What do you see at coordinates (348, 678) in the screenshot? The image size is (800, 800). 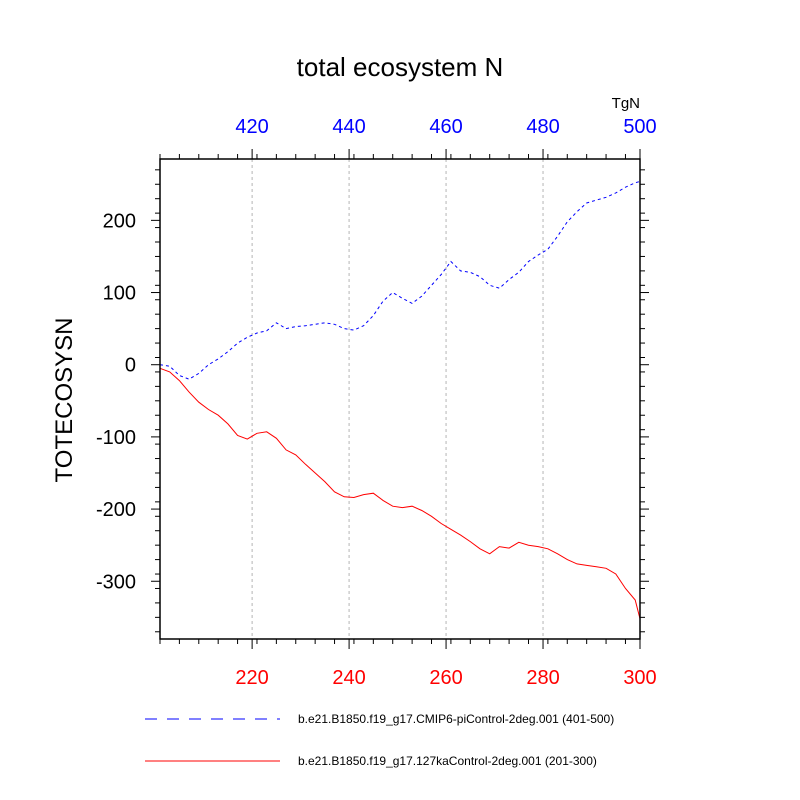 I see `x-bottom-tick-label: 240` at bounding box center [348, 678].